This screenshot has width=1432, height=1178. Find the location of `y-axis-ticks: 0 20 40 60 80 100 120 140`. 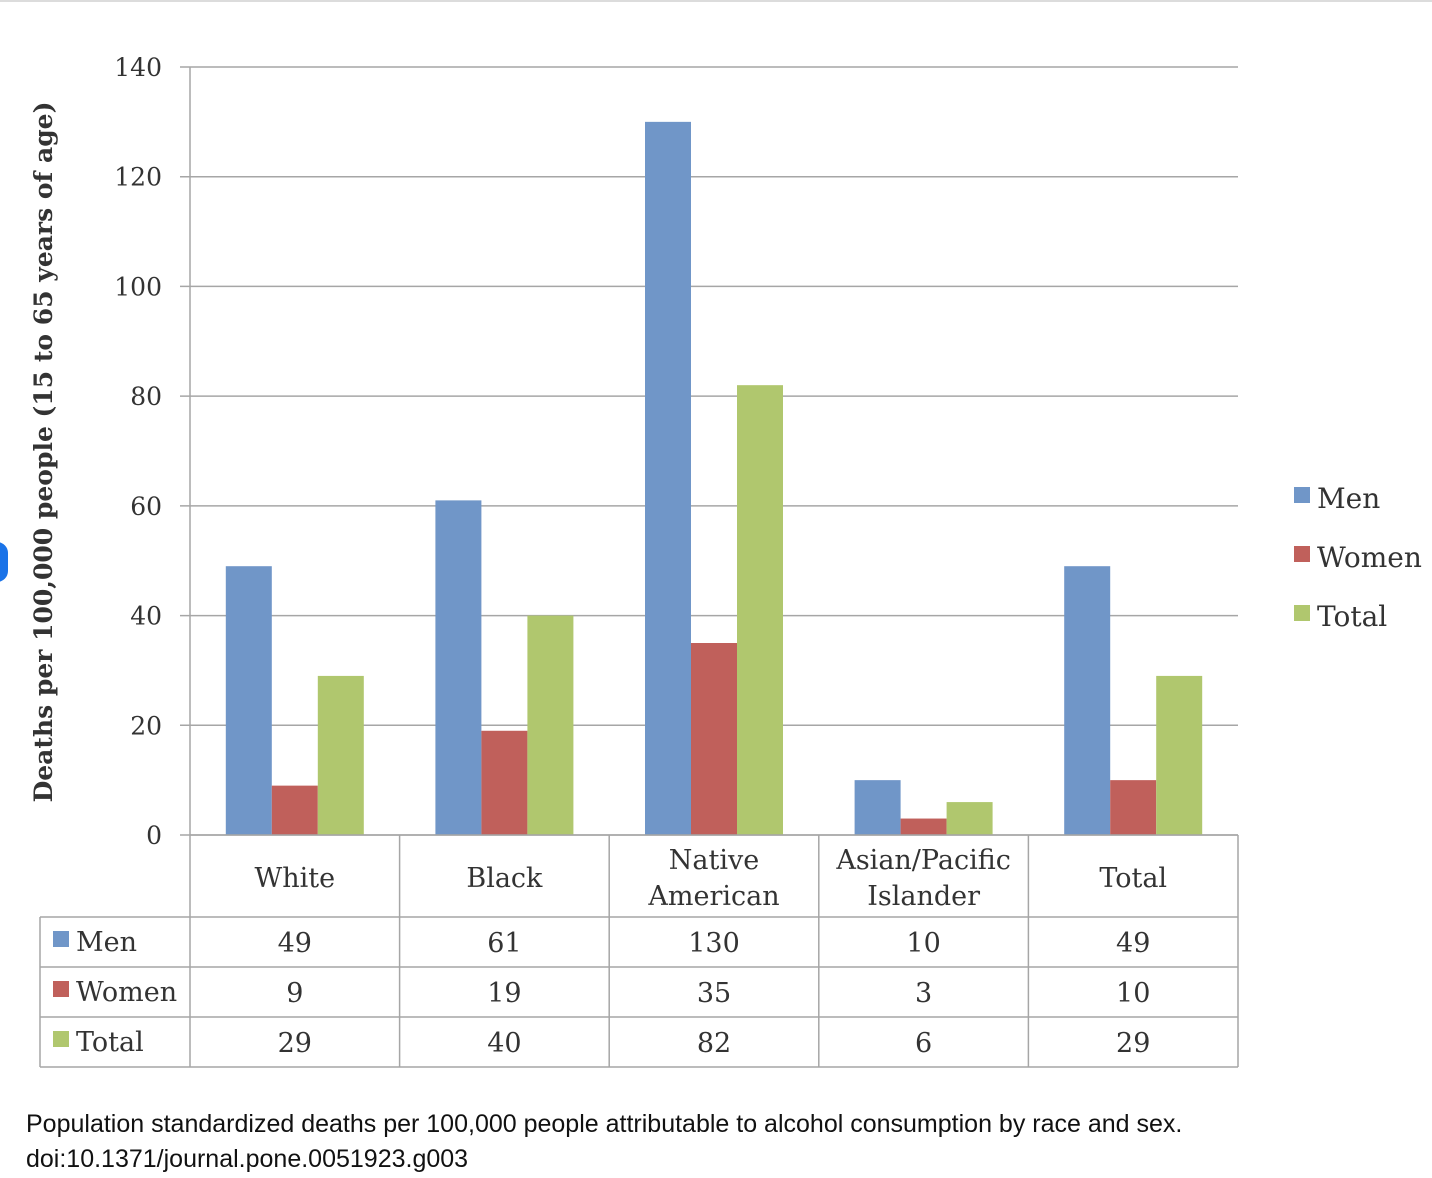

y-axis-ticks: 0 20 40 60 80 100 120 140 is located at coordinates (138, 451).